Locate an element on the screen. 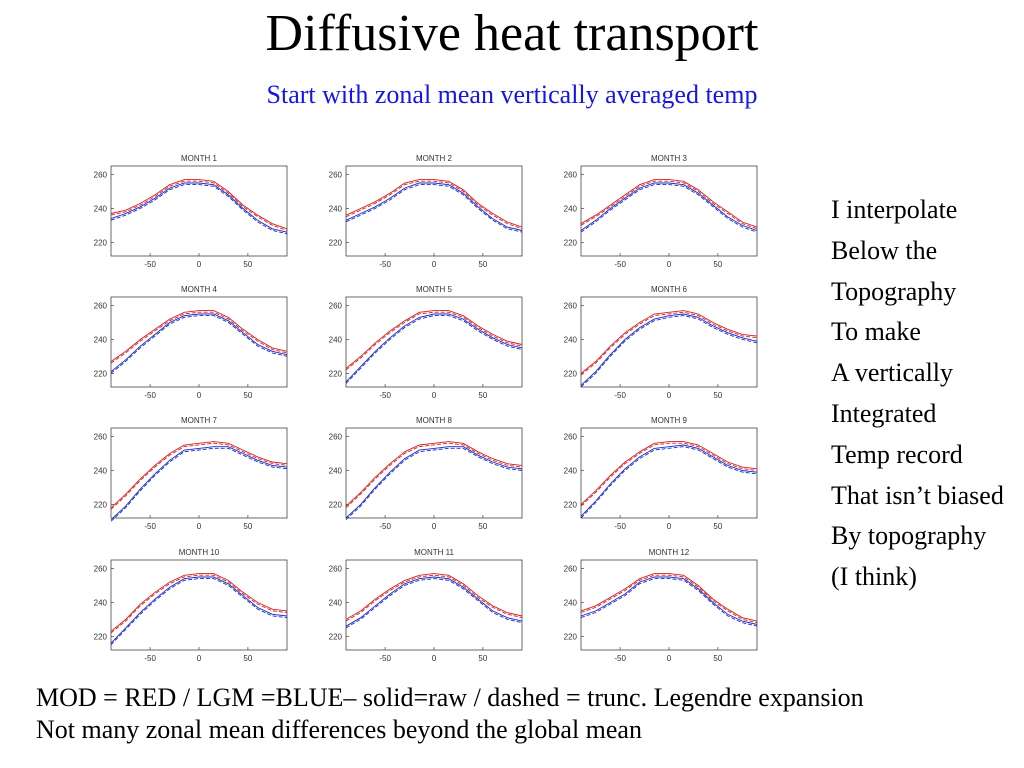 This screenshot has width=1024, height=768. chart-title: MONTH 2 is located at coordinates (434, 158).